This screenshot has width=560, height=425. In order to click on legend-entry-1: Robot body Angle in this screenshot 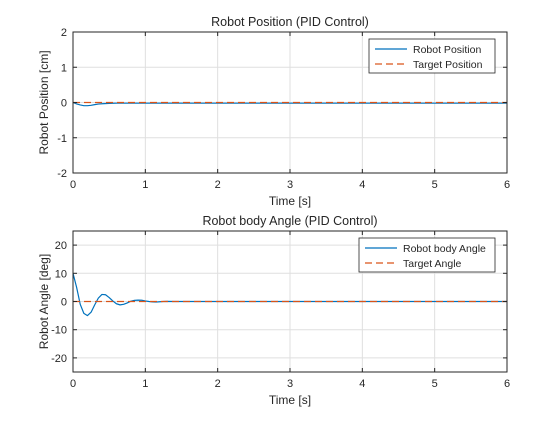, I will do `click(444, 249)`.